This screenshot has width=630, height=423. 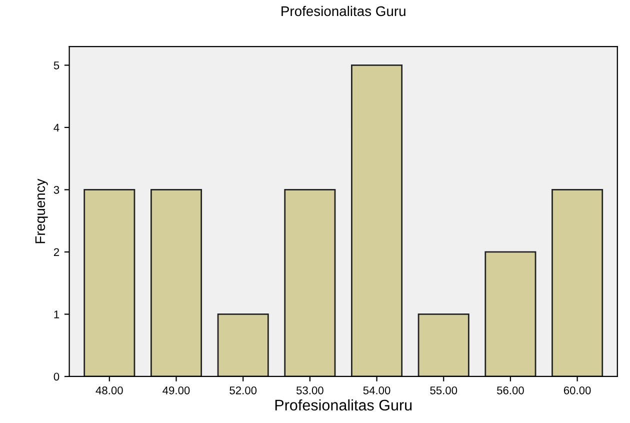 I want to click on y-tick-label: 2, so click(x=57, y=252).